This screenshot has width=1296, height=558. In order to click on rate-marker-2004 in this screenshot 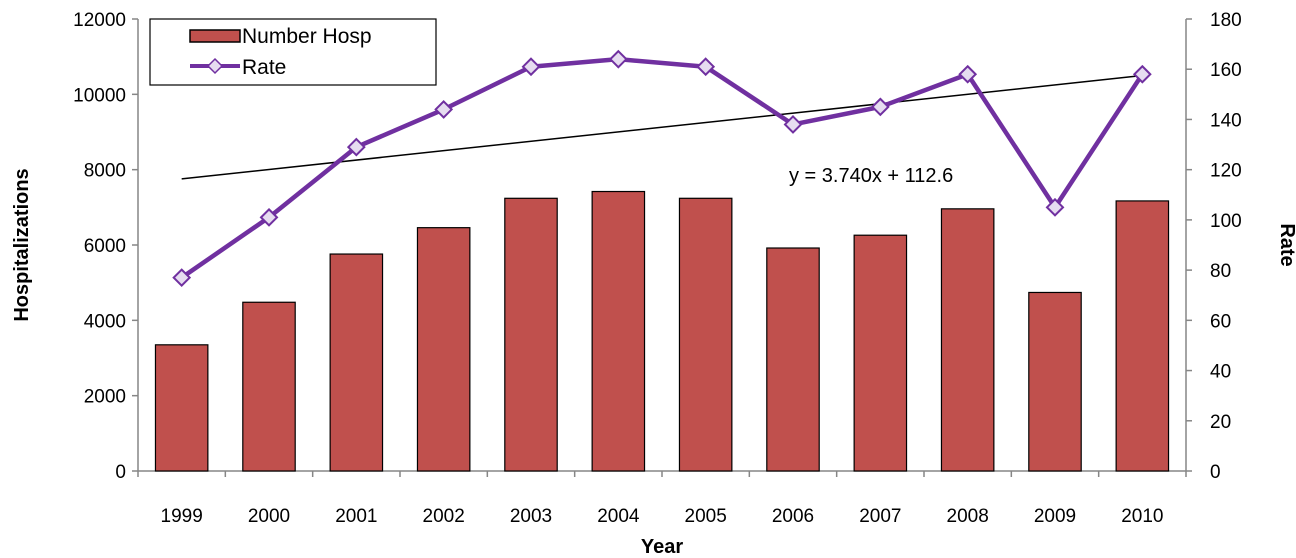, I will do `click(618, 59)`.